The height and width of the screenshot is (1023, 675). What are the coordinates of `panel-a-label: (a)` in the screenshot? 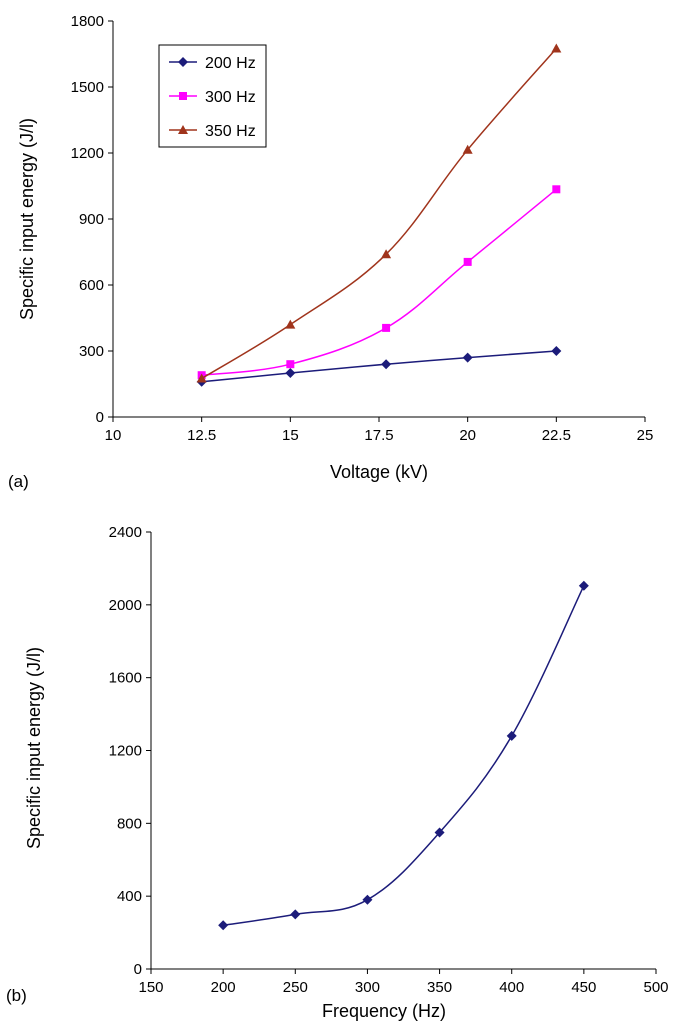 It's located at (18, 481).